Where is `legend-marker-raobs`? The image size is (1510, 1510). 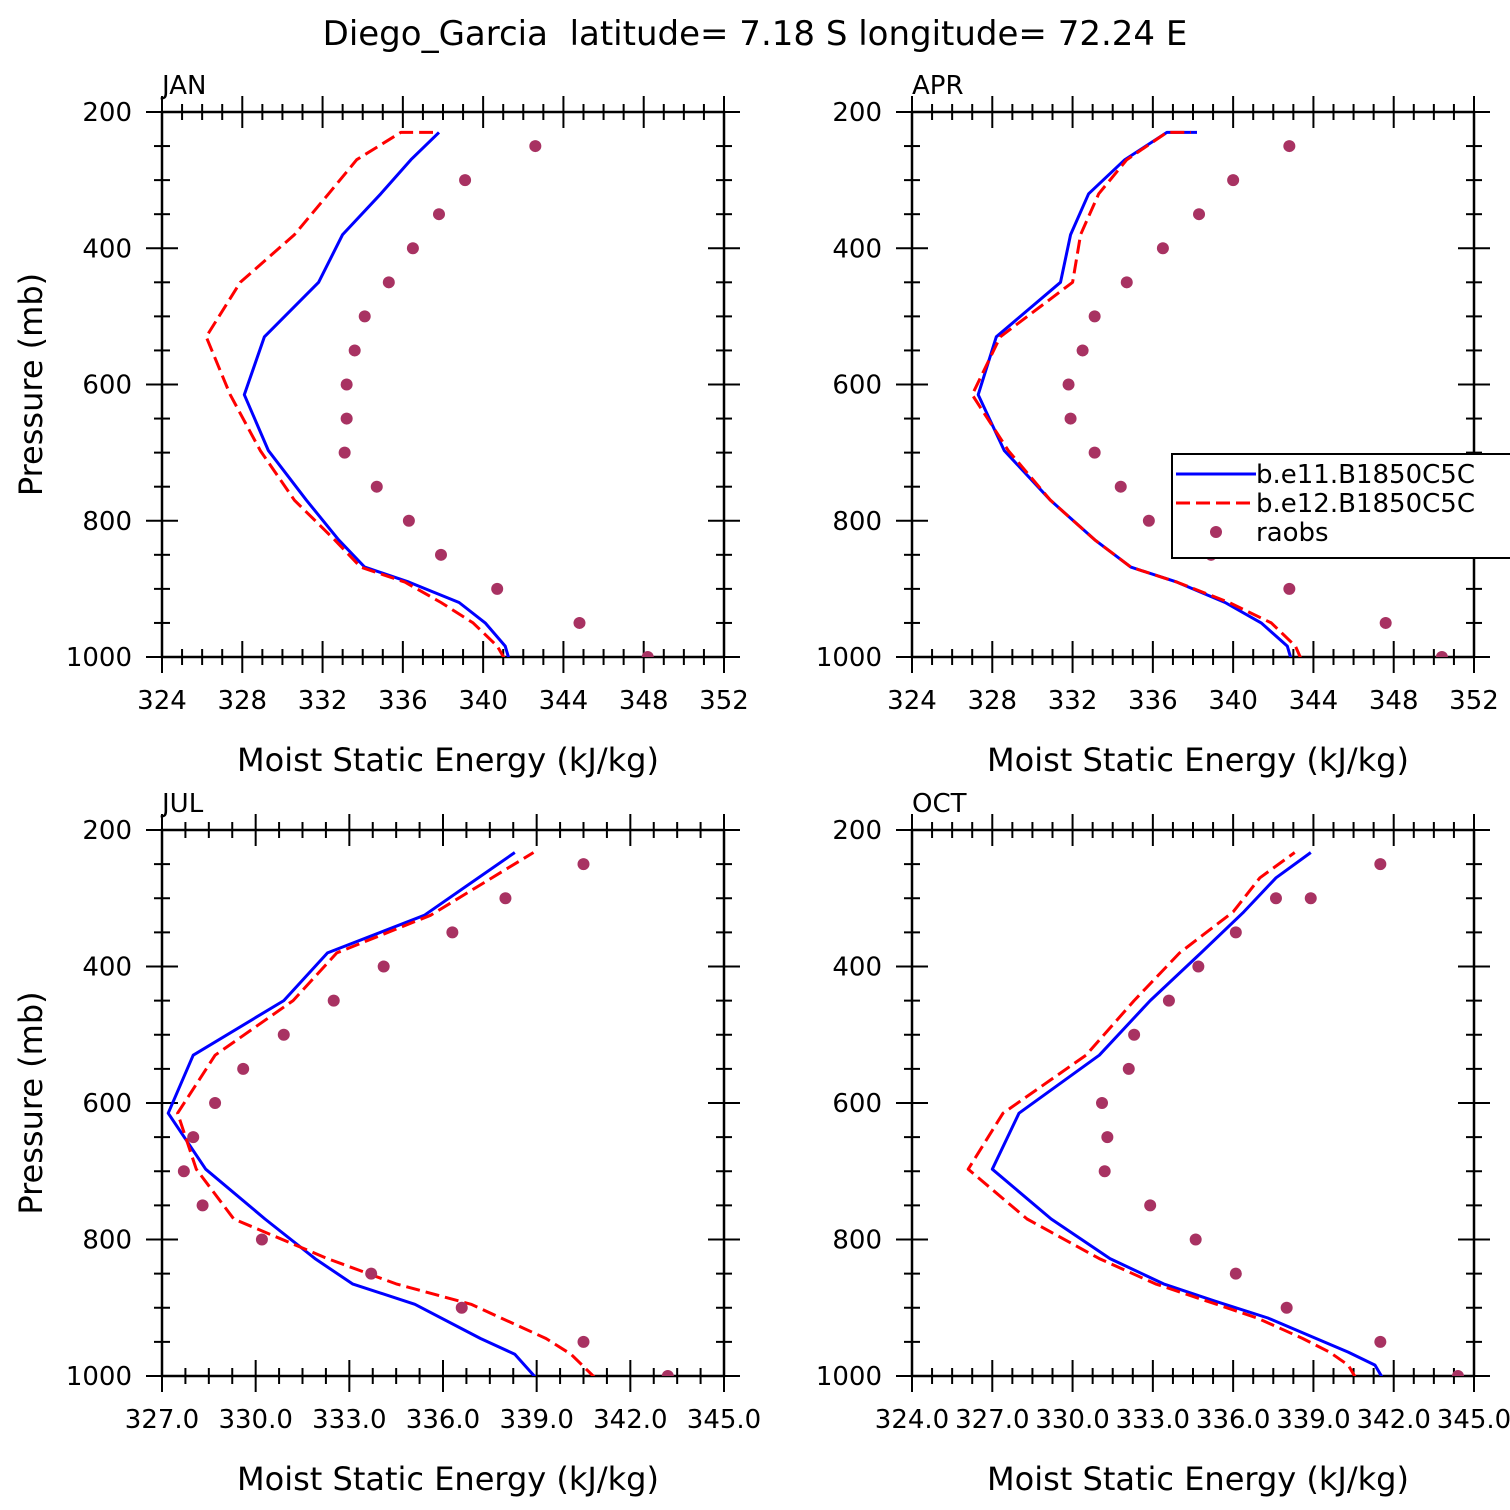 legend-marker-raobs is located at coordinates (1216, 532).